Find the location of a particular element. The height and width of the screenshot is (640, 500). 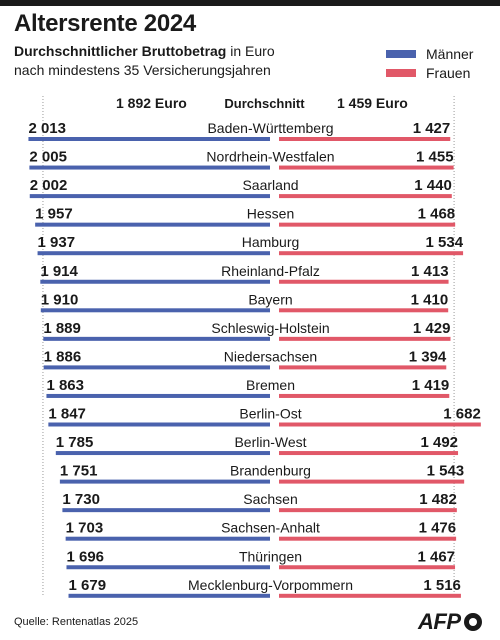

category-label: Nordrhein-Westfalen is located at coordinates (270, 157).